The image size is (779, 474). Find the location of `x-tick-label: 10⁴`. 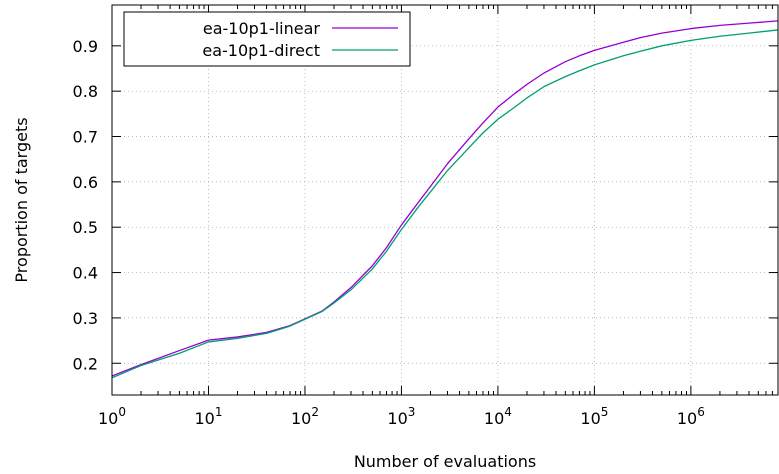

x-tick-label: 10⁴ is located at coordinates (498, 416).